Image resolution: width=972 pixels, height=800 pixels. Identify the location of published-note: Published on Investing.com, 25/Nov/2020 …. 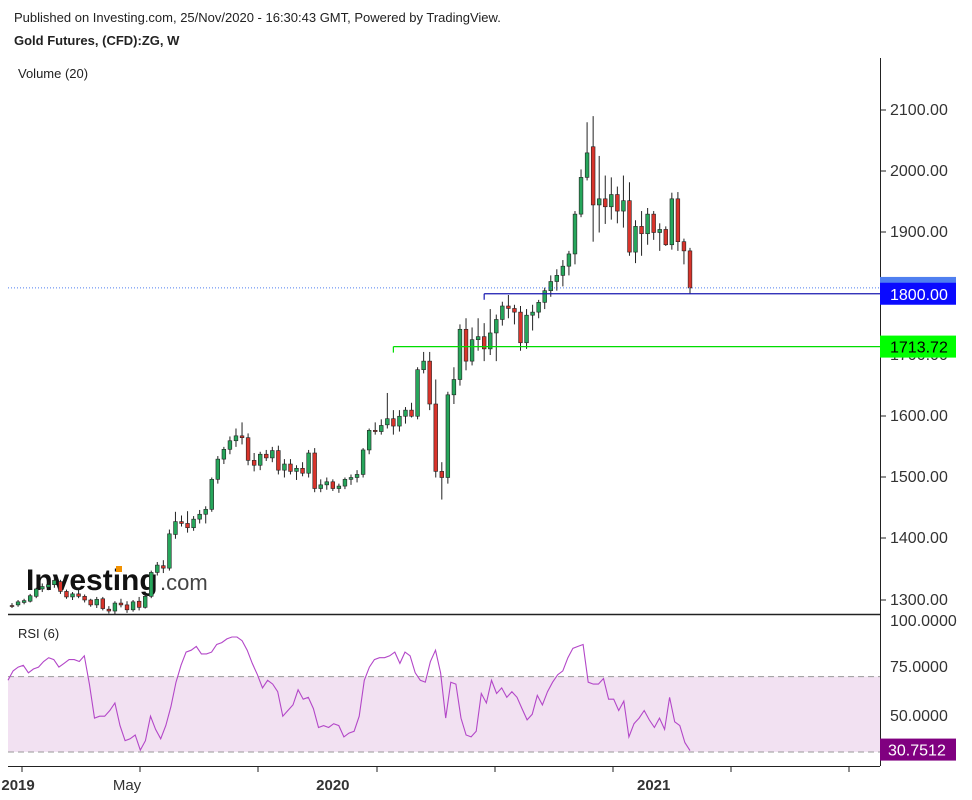
(257, 17).